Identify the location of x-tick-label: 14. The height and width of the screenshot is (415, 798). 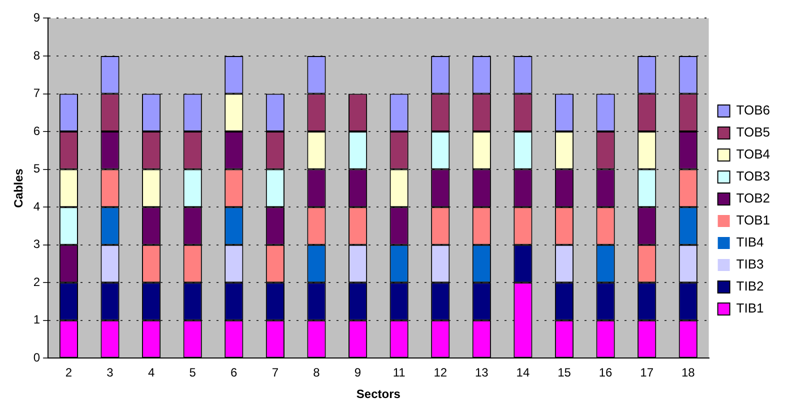
(523, 373).